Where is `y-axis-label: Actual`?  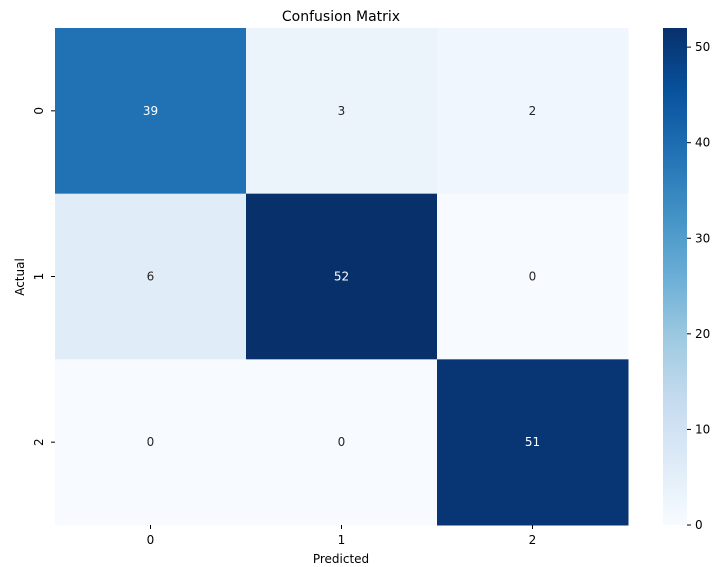
y-axis-label: Actual is located at coordinates (20, 277).